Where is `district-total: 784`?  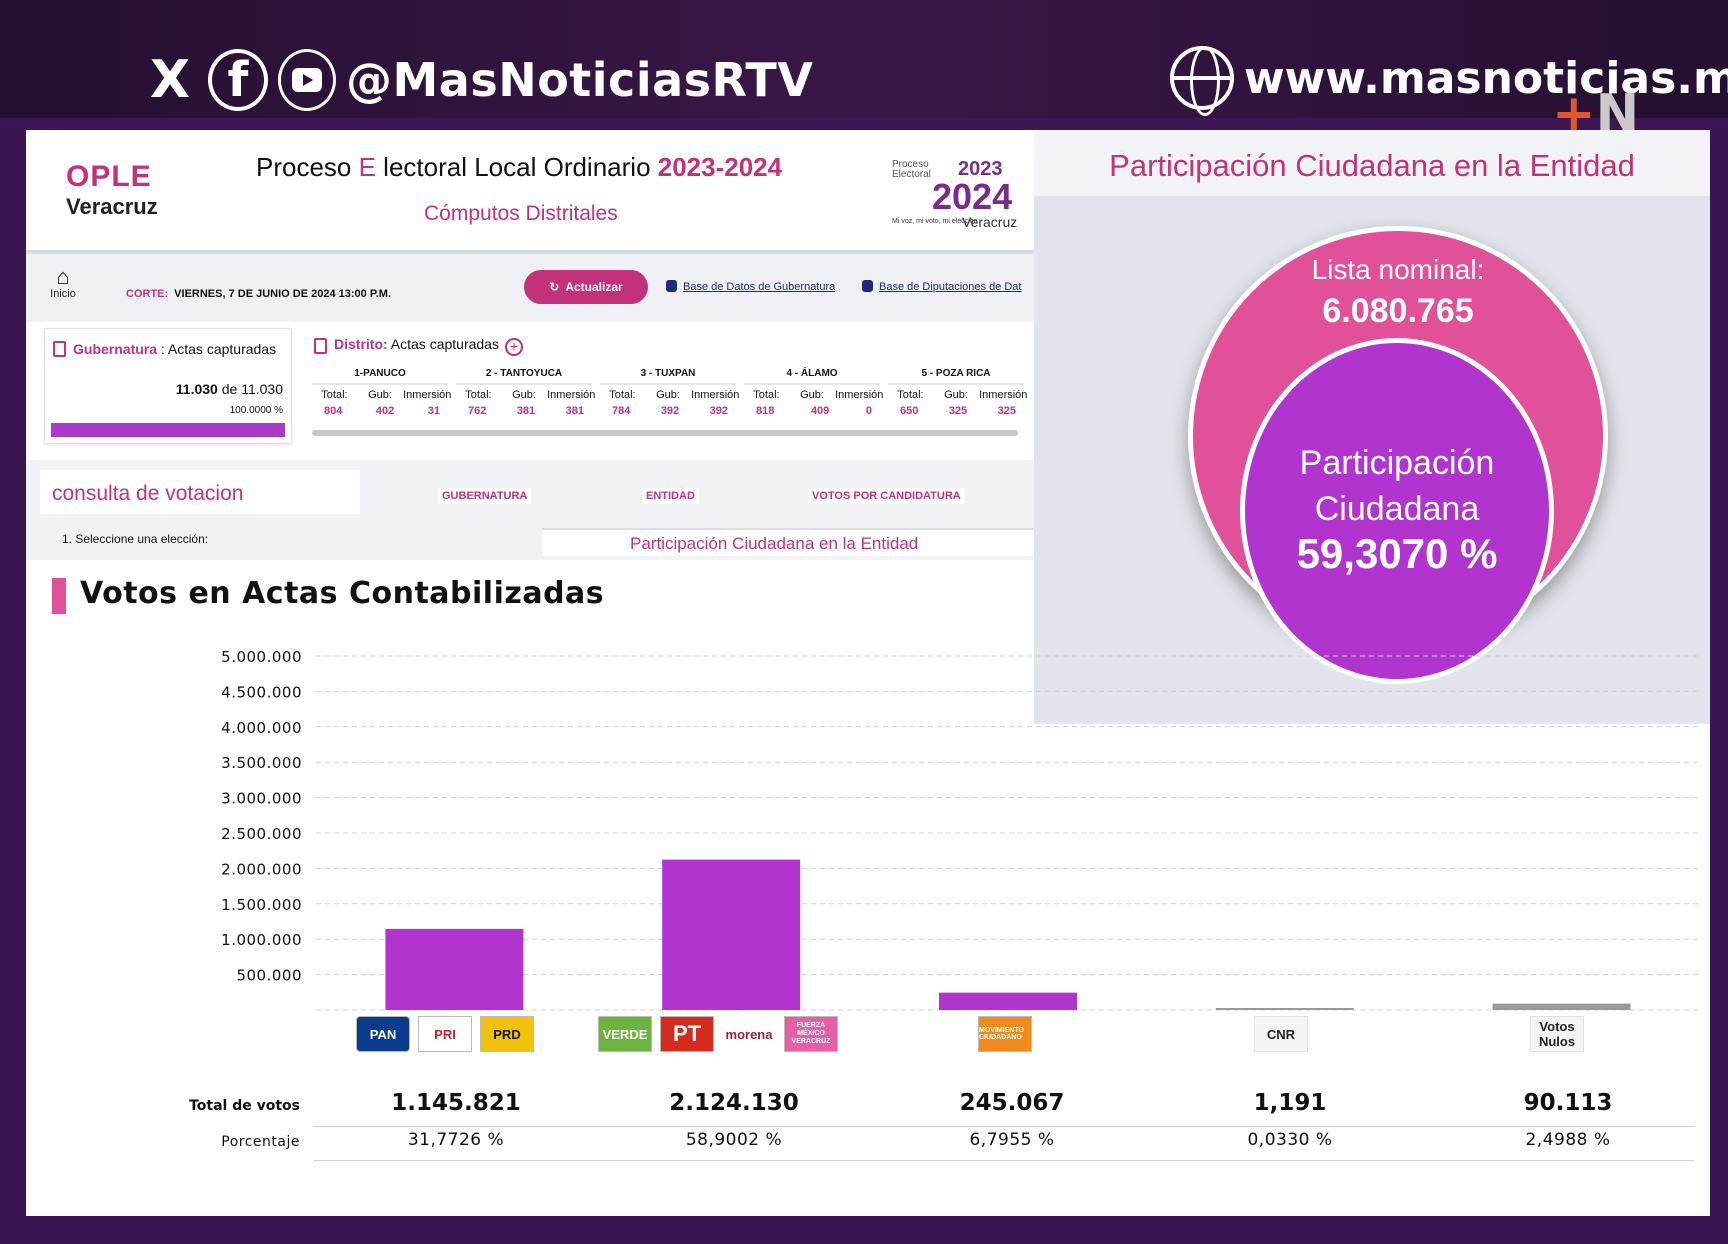 district-total: 784 is located at coordinates (621, 411).